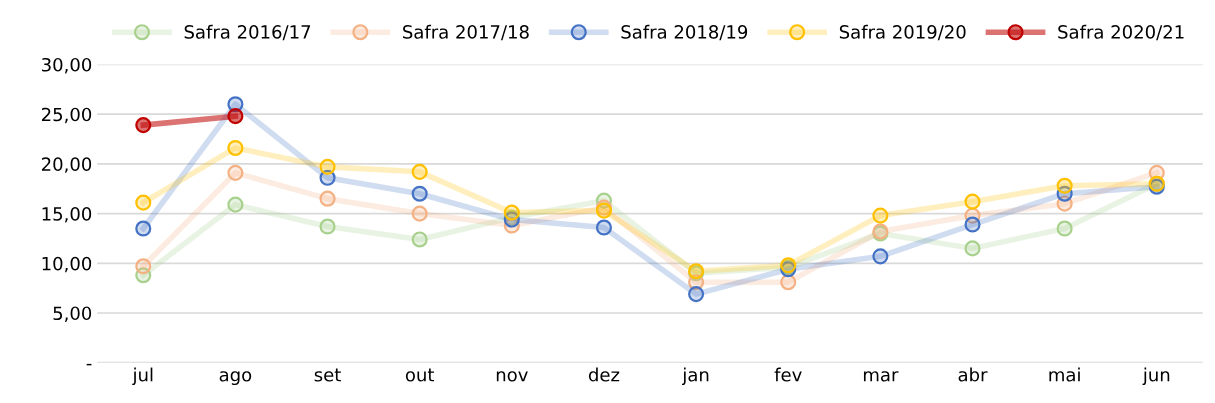  What do you see at coordinates (67, 215) in the screenshot?
I see `y-tick-label: 15,00` at bounding box center [67, 215].